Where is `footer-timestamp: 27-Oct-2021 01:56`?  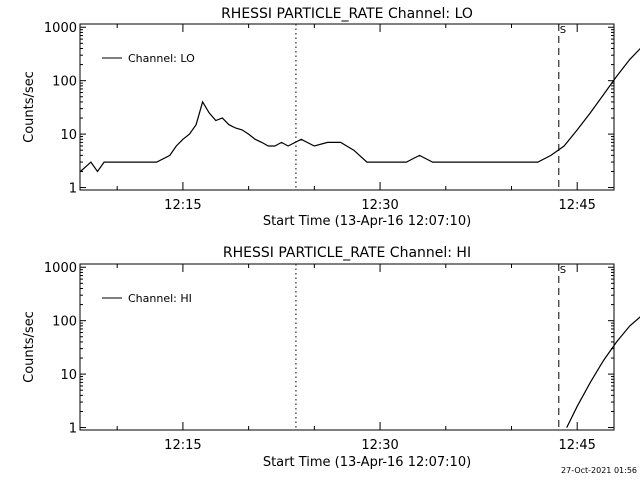 footer-timestamp: 27-Oct-2021 01:56 is located at coordinates (599, 470).